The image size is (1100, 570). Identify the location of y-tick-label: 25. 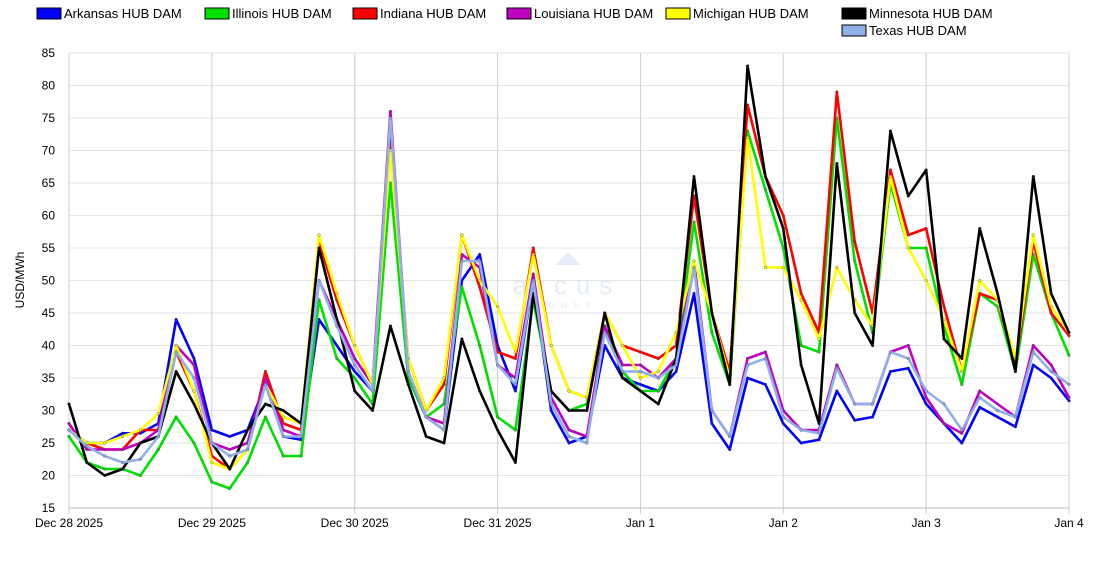
(49, 443).